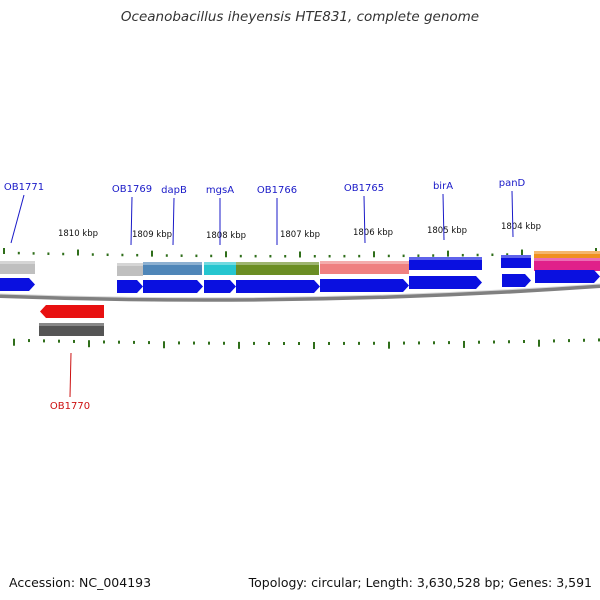 The width and height of the screenshot is (600, 600). Describe the element at coordinates (226, 236) in the screenshot. I see `scale-label: 1808 kbp` at that location.